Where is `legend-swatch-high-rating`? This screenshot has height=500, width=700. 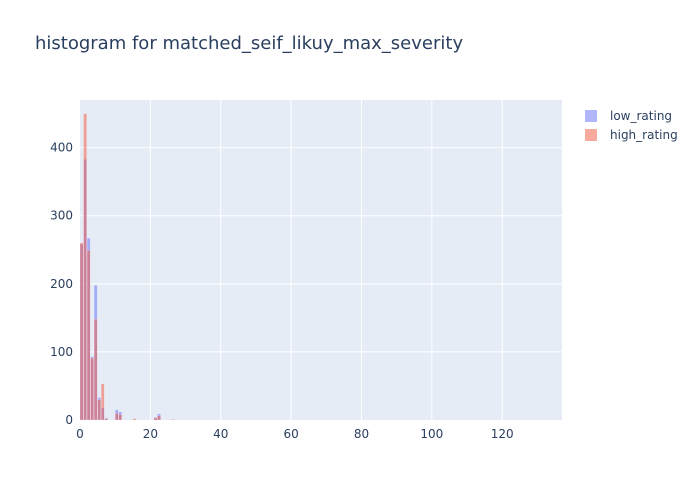 legend-swatch-high-rating is located at coordinates (591, 134).